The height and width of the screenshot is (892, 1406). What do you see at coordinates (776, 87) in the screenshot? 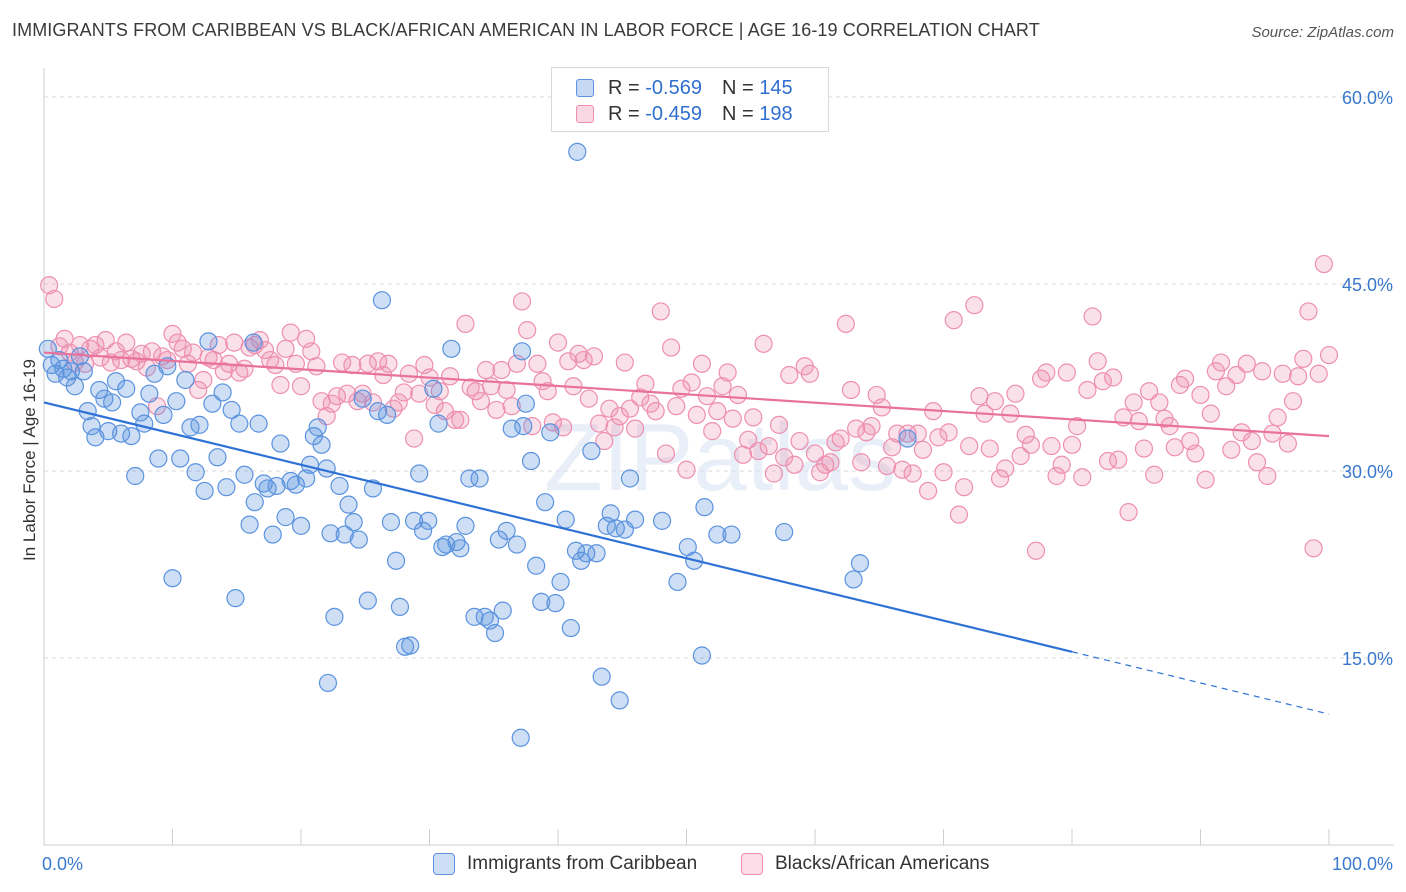
I see `legend-n-value: 145` at bounding box center [776, 87].